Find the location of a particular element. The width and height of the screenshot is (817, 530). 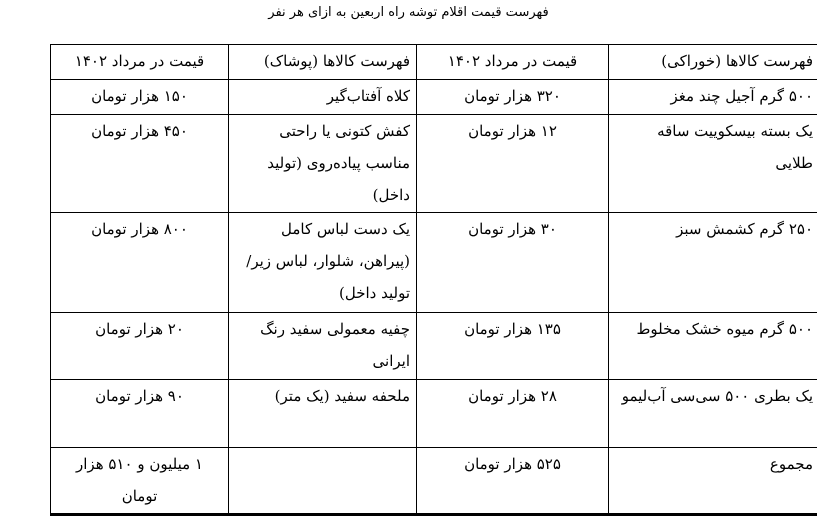

food-item: یک بسته بیسکوییت ساقه طلایی is located at coordinates (712, 163).